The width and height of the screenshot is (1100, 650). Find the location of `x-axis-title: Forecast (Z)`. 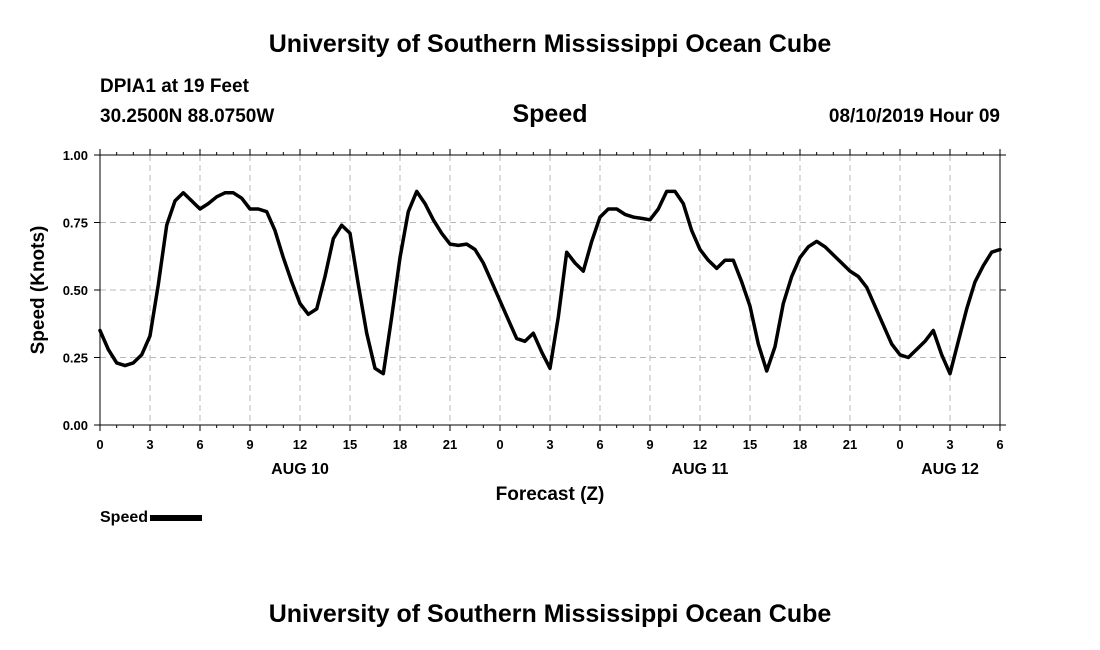

x-axis-title: Forecast (Z) is located at coordinates (550, 494).